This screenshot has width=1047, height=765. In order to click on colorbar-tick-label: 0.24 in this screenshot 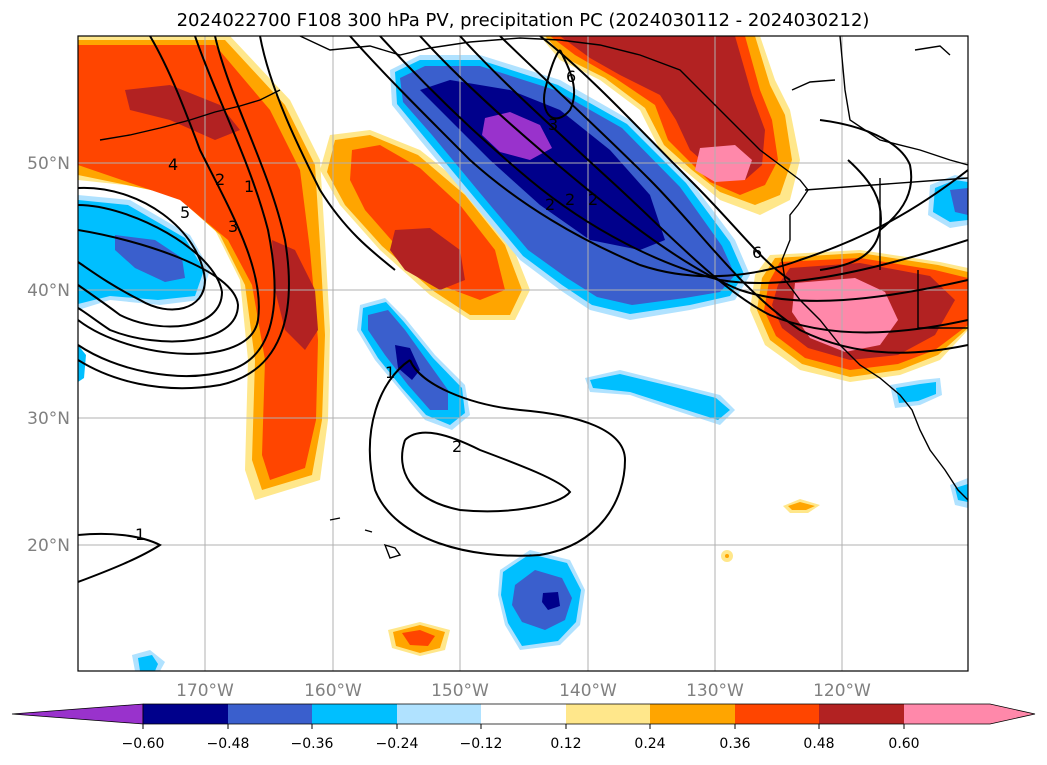, I will do `click(649, 744)`.